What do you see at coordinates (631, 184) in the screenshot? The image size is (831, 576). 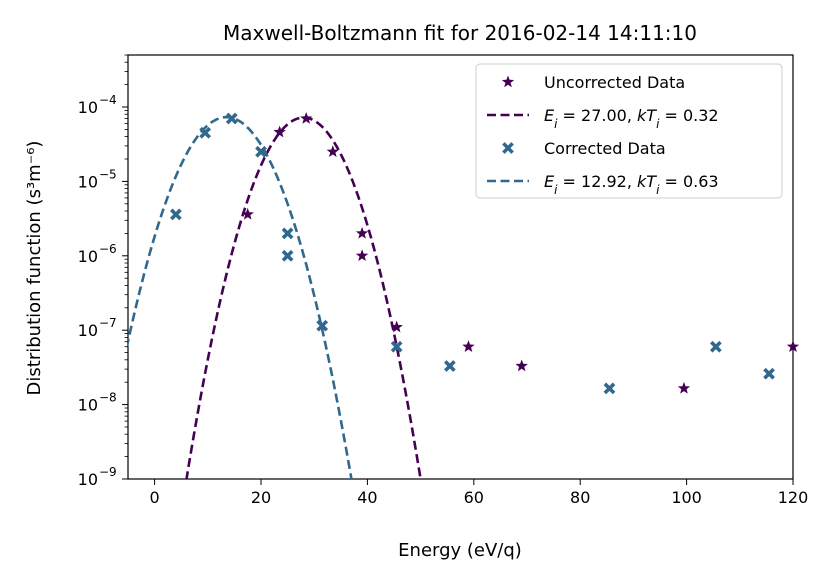 I see `legend-label: Ei = 12.92, kTi = 0.63` at bounding box center [631, 184].